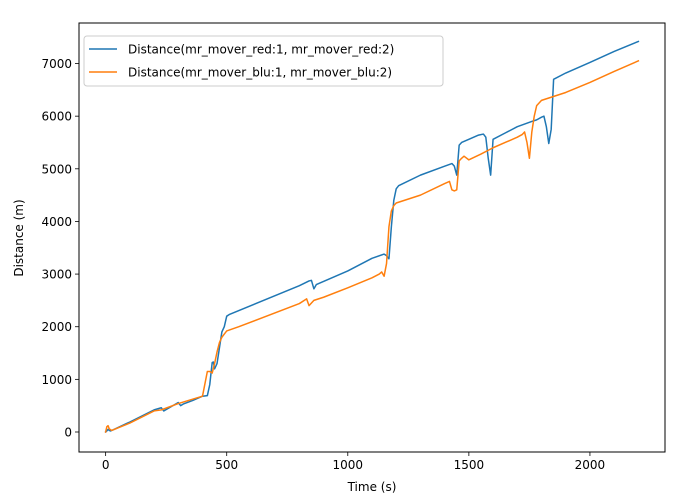 This screenshot has height=503, width=697. Describe the element at coordinates (56, 64) in the screenshot. I see `y-tick-label: 7000` at that location.